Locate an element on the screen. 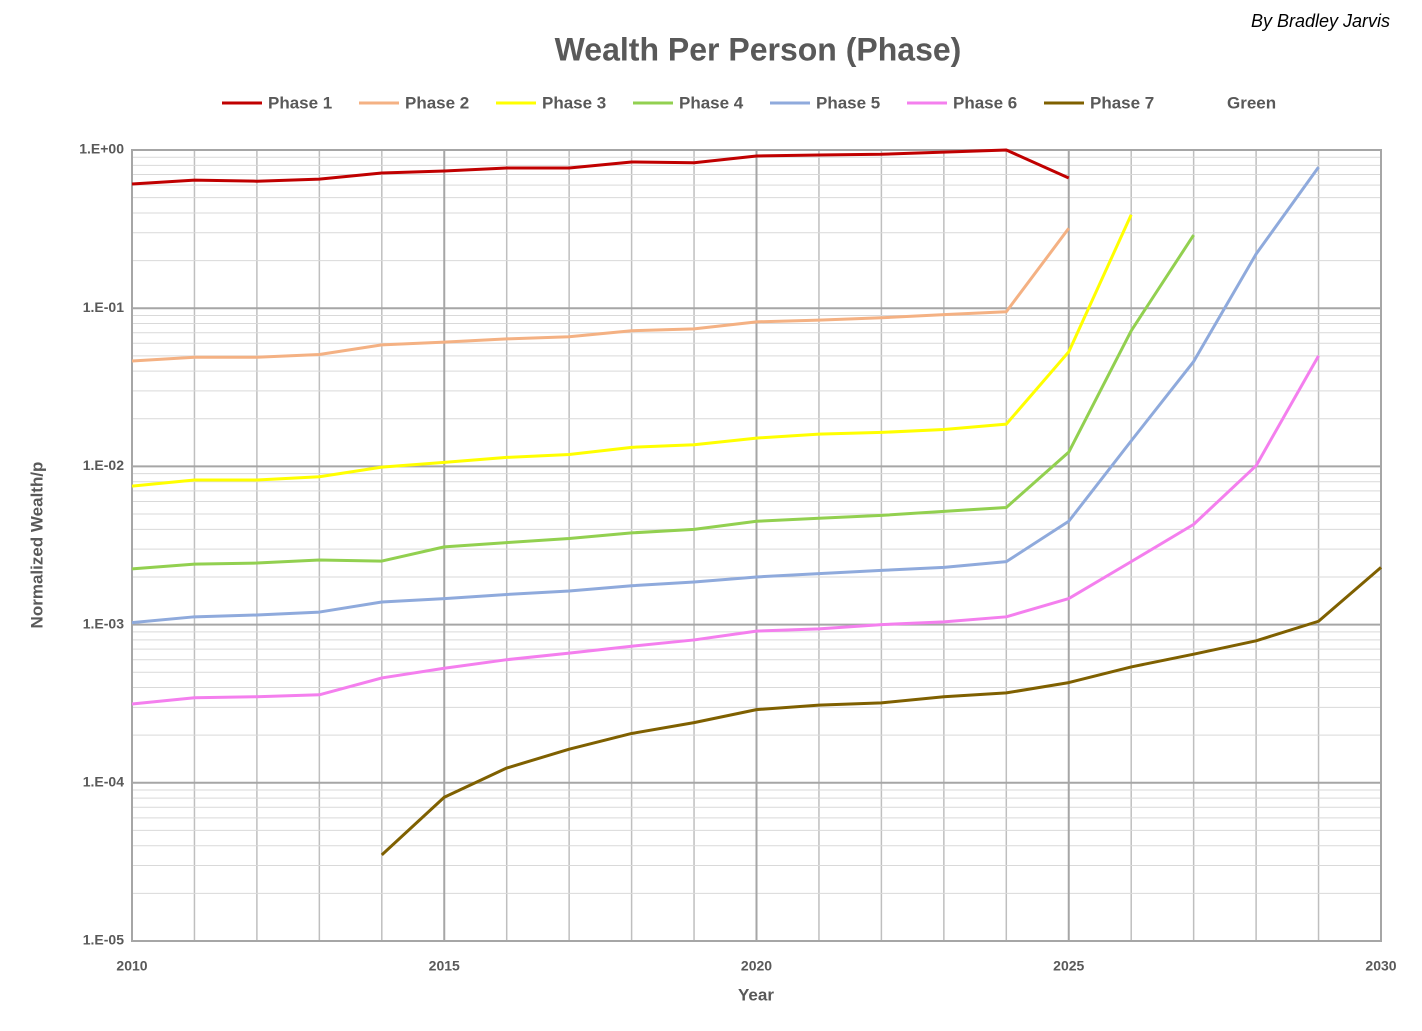 The width and height of the screenshot is (1422, 1031). x-tick-label: 2030 is located at coordinates (1380, 966).